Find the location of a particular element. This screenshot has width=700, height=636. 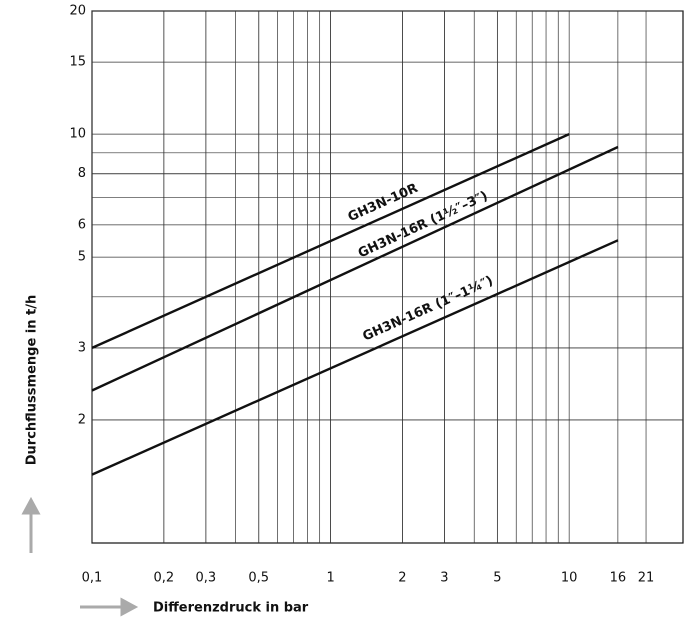

y-arrow is located at coordinates (31, 524).